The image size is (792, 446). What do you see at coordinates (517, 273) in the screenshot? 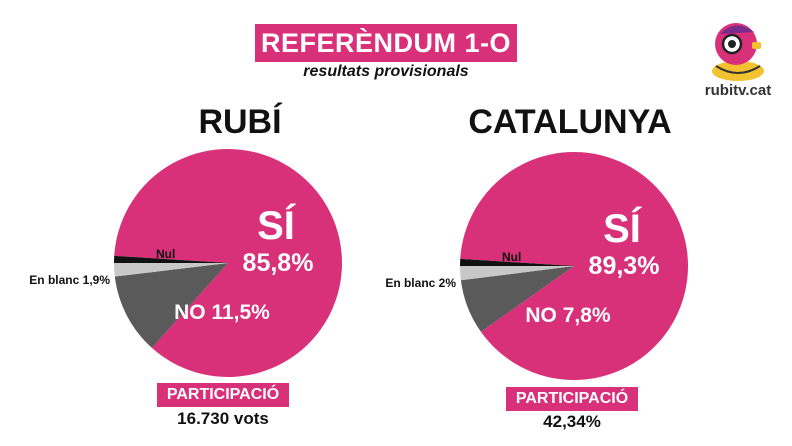
I see `pie-slice-blanc-catalunya` at bounding box center [517, 273].